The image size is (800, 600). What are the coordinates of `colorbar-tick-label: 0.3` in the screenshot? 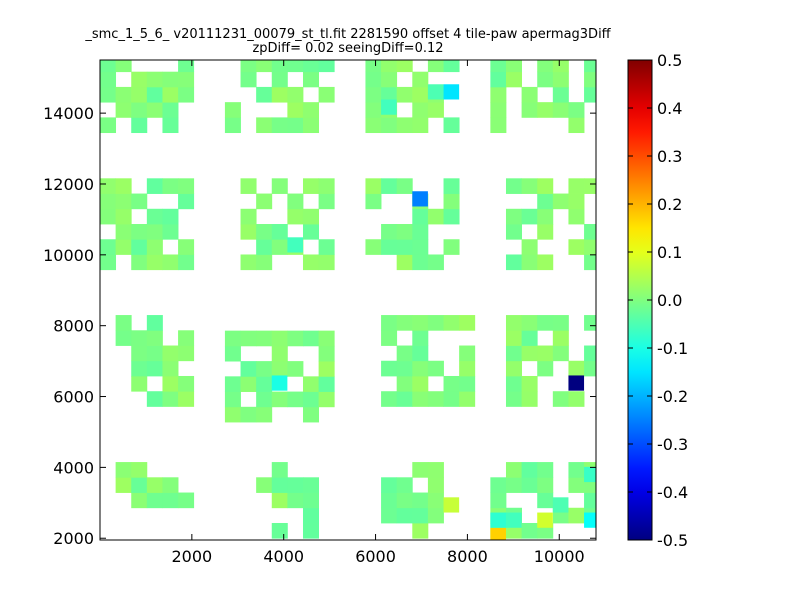 It's located at (669, 156).